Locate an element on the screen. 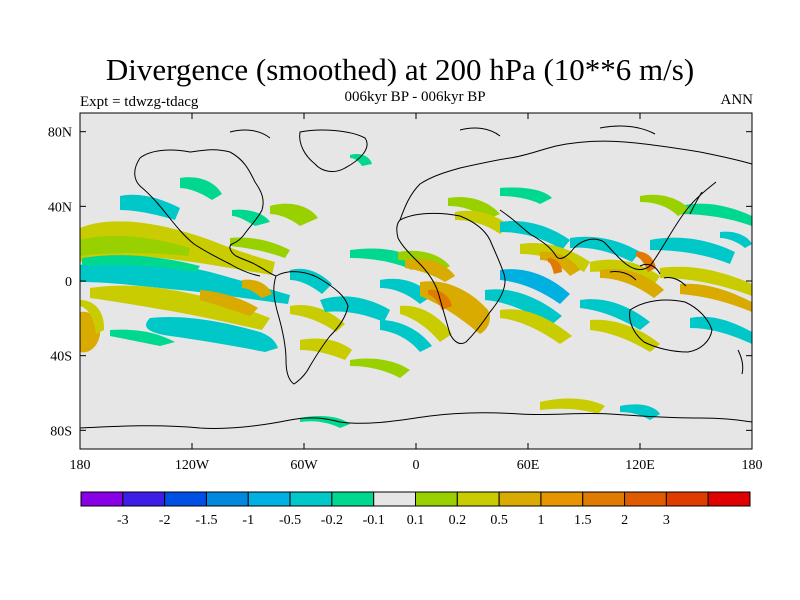  colorbar-label: 1 is located at coordinates (540, 520).